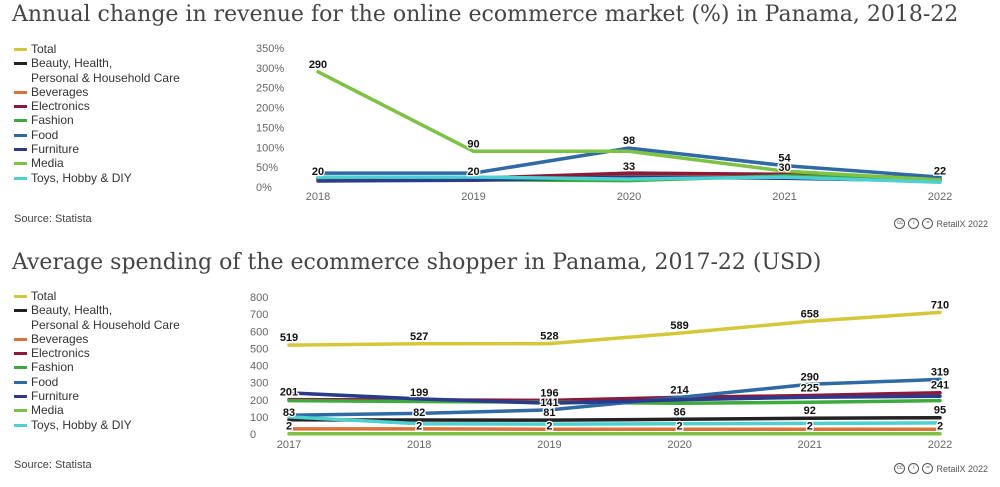 The width and height of the screenshot is (1000, 487). What do you see at coordinates (419, 337) in the screenshot?
I see `data-label: 527` at bounding box center [419, 337].